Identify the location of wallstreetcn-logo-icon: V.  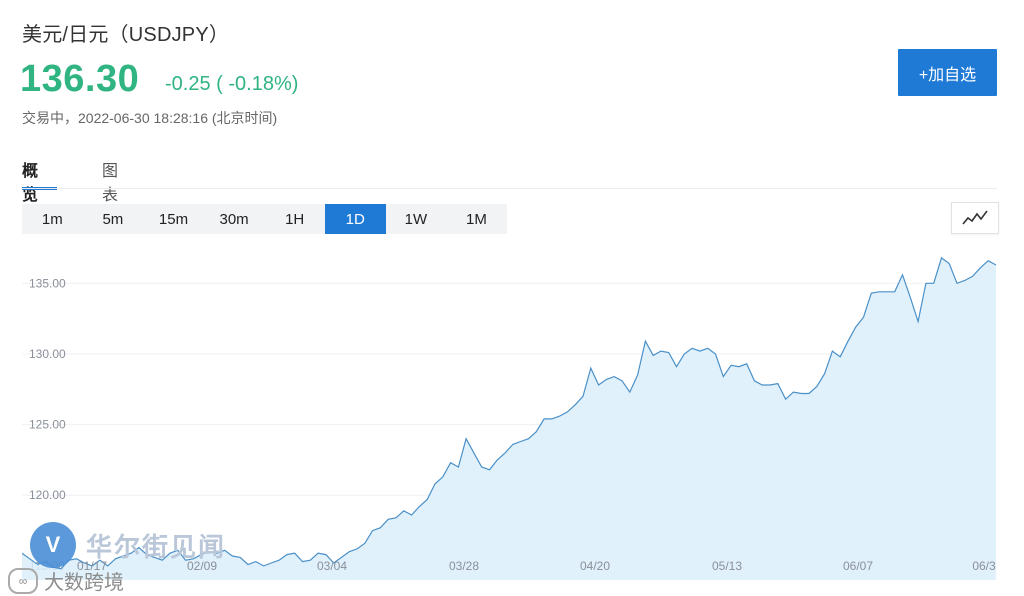
(53, 545).